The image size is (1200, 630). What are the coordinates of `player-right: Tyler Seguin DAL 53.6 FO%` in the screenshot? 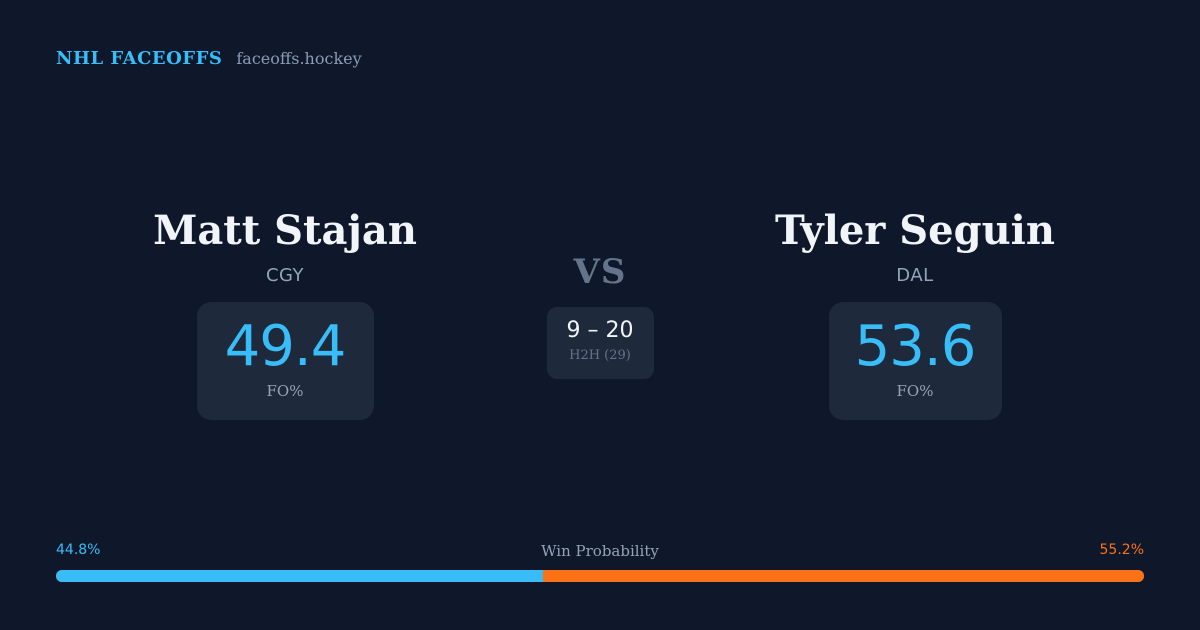 It's located at (915, 312).